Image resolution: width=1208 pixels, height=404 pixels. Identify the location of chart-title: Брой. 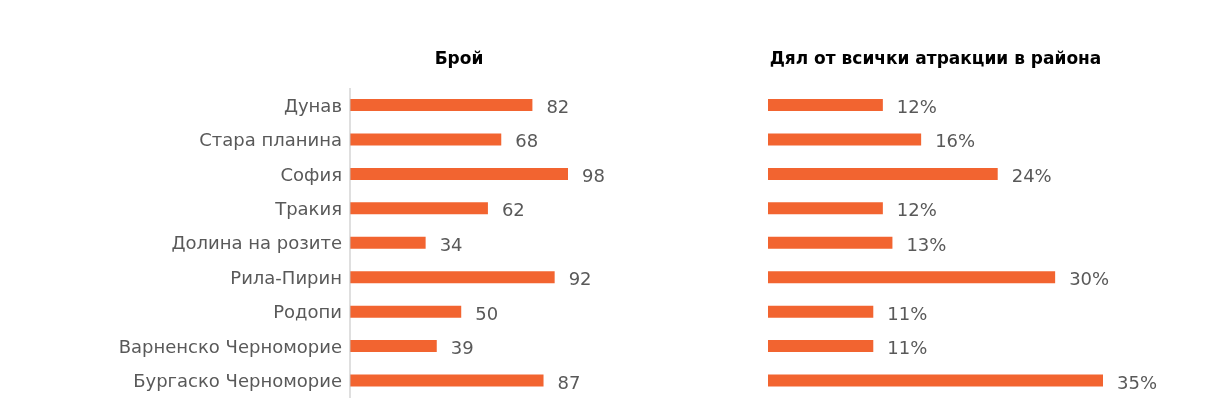
(459, 58).